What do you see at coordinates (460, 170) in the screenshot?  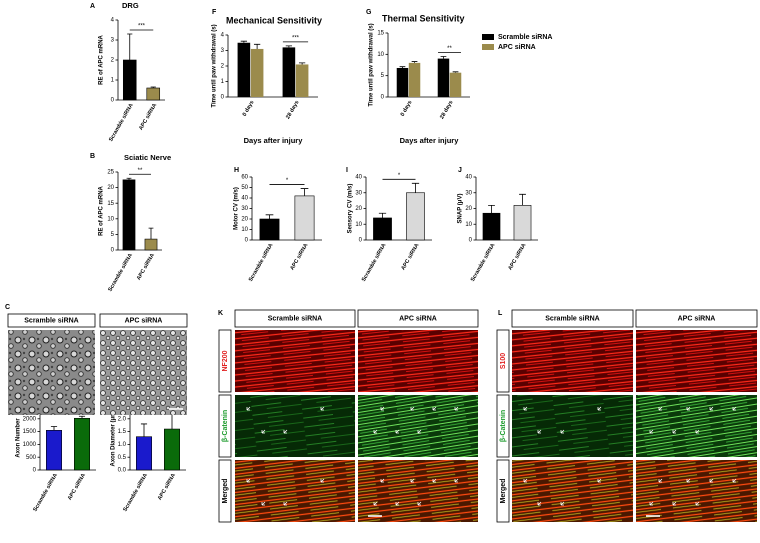 I see `panel-letter: J` at bounding box center [460, 170].